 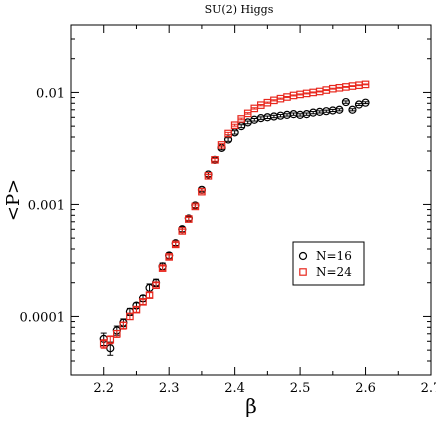 I want to click on legend-box, so click(x=328, y=263).